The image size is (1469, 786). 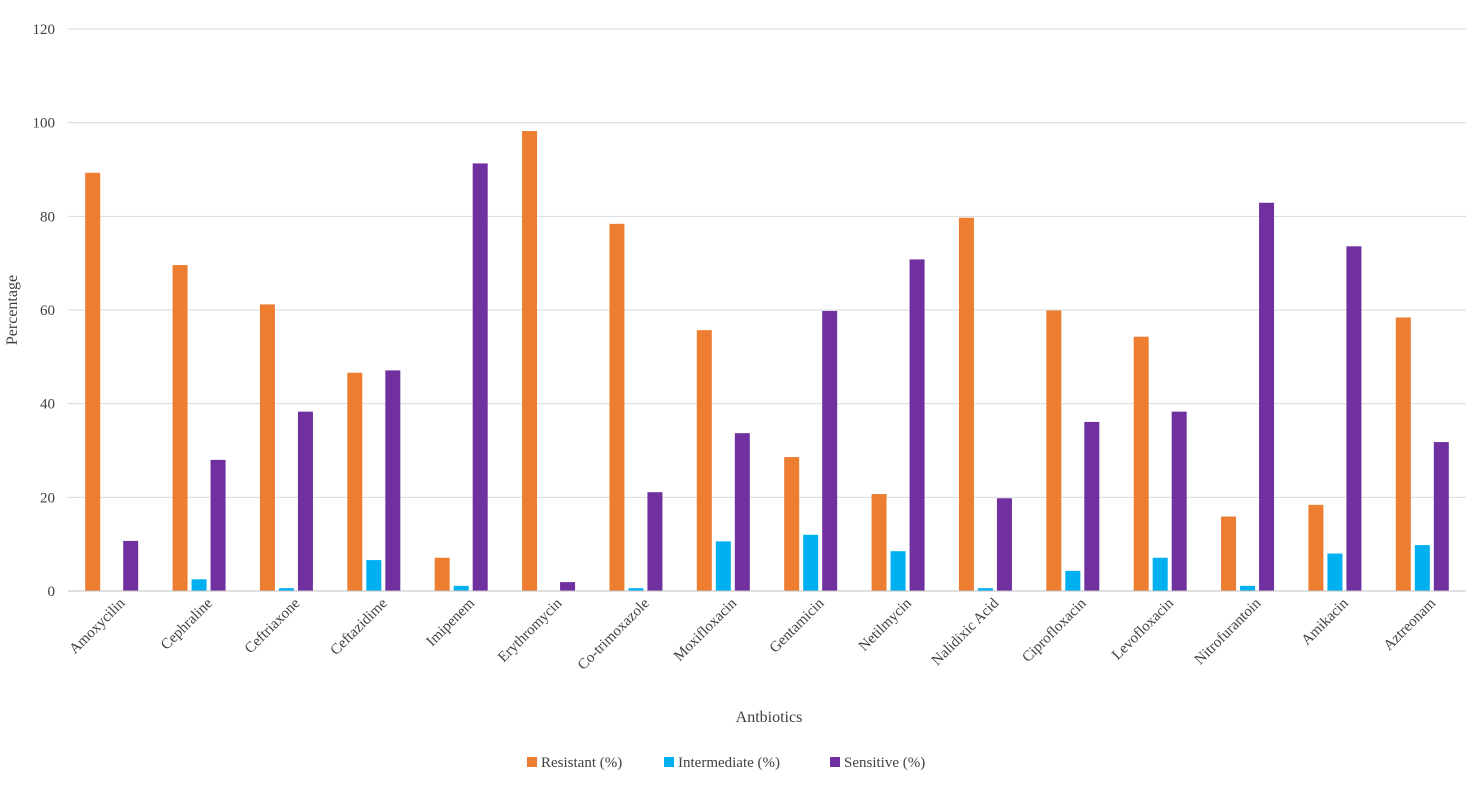 What do you see at coordinates (568, 586) in the screenshot?
I see `bar-sensitive-erythromycin` at bounding box center [568, 586].